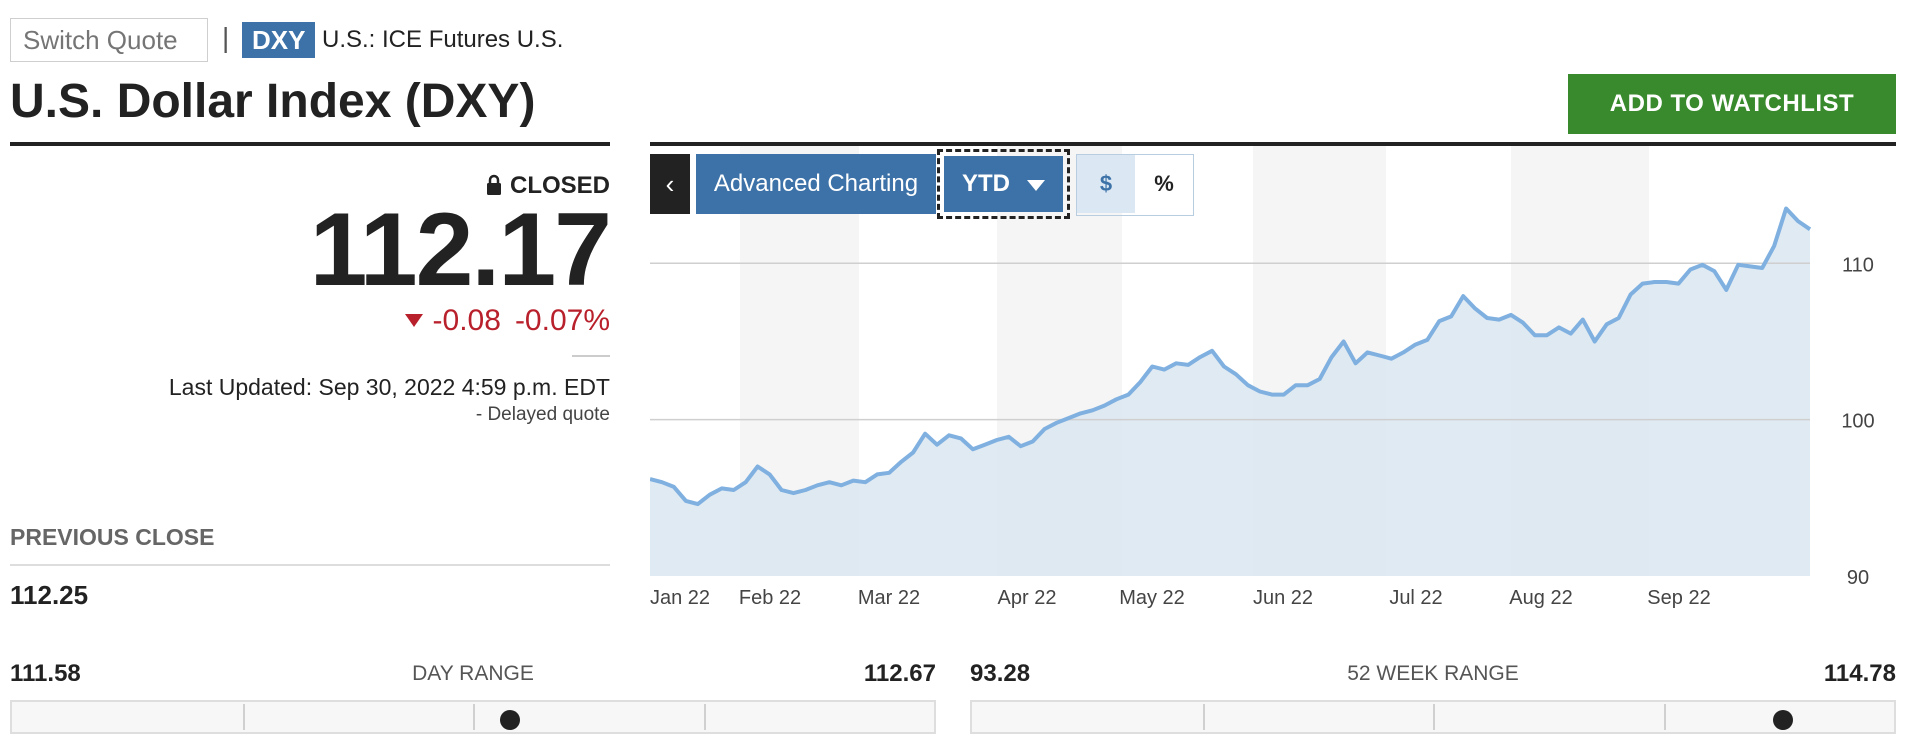  What do you see at coordinates (770, 598) in the screenshot?
I see `x-tick-label: Feb 22` at bounding box center [770, 598].